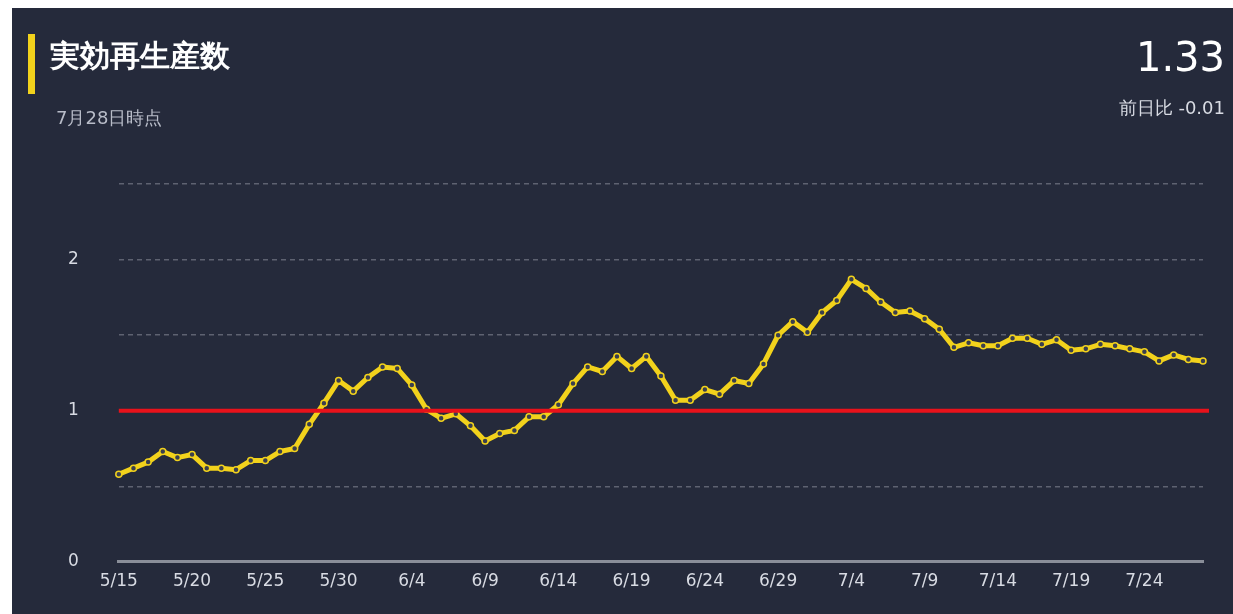 The image size is (1233, 614). Describe the element at coordinates (631, 580) in the screenshot. I see `x-tick-label: 6/19` at that location.